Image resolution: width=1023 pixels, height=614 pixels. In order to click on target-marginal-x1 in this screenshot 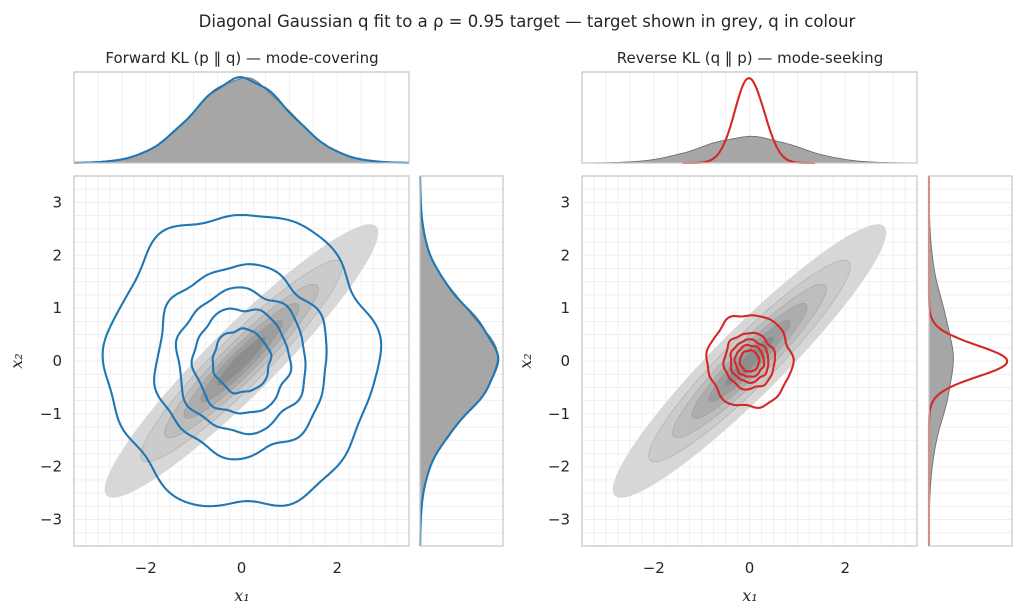, I will do `click(749, 149)`.